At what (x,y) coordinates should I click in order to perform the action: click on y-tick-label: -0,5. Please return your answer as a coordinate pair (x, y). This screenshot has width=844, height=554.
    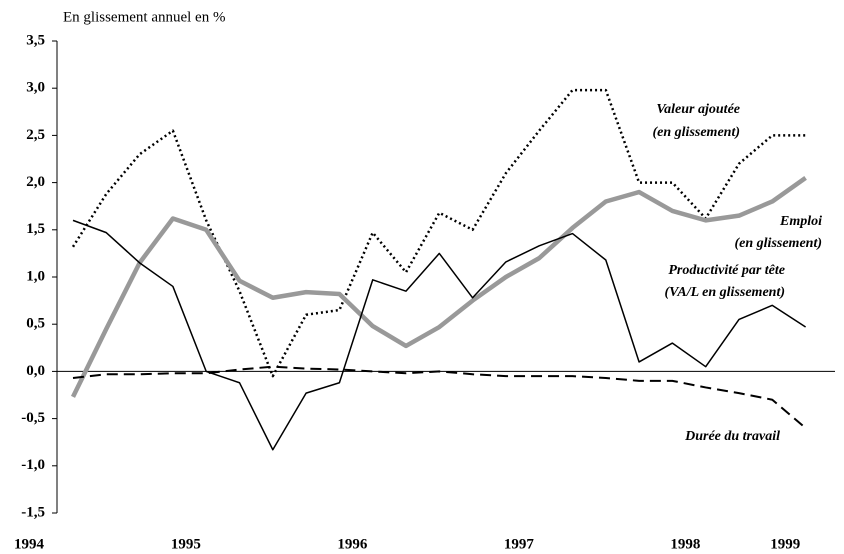
    Looking at the image, I should click on (33, 418).